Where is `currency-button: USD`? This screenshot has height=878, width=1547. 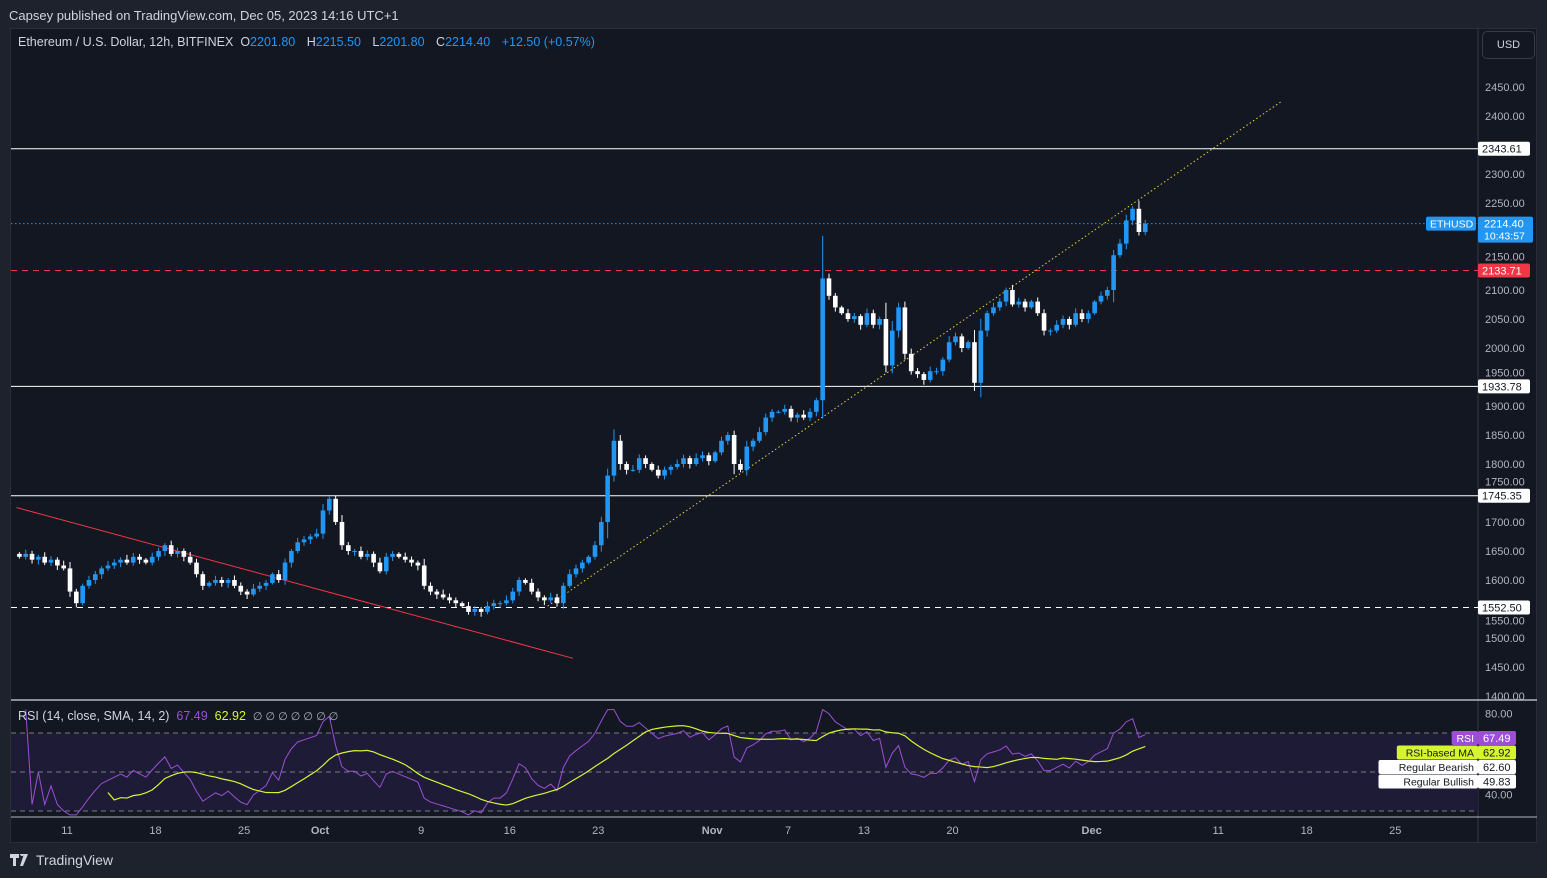 currency-button: USD is located at coordinates (1508, 45).